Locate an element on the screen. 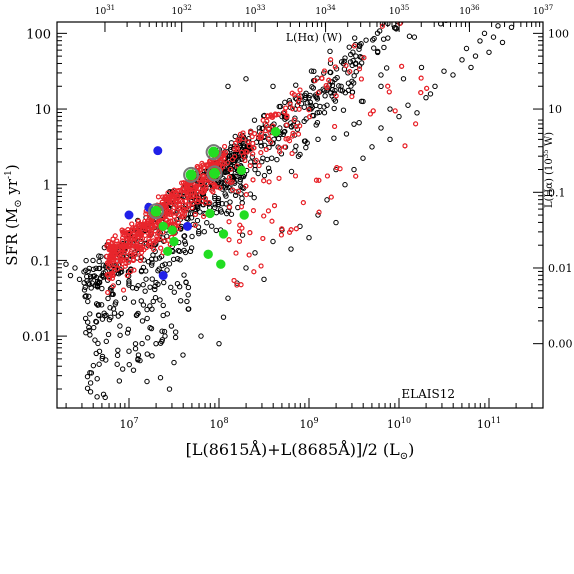  top-tick-base: 10 is located at coordinates (101, 12).